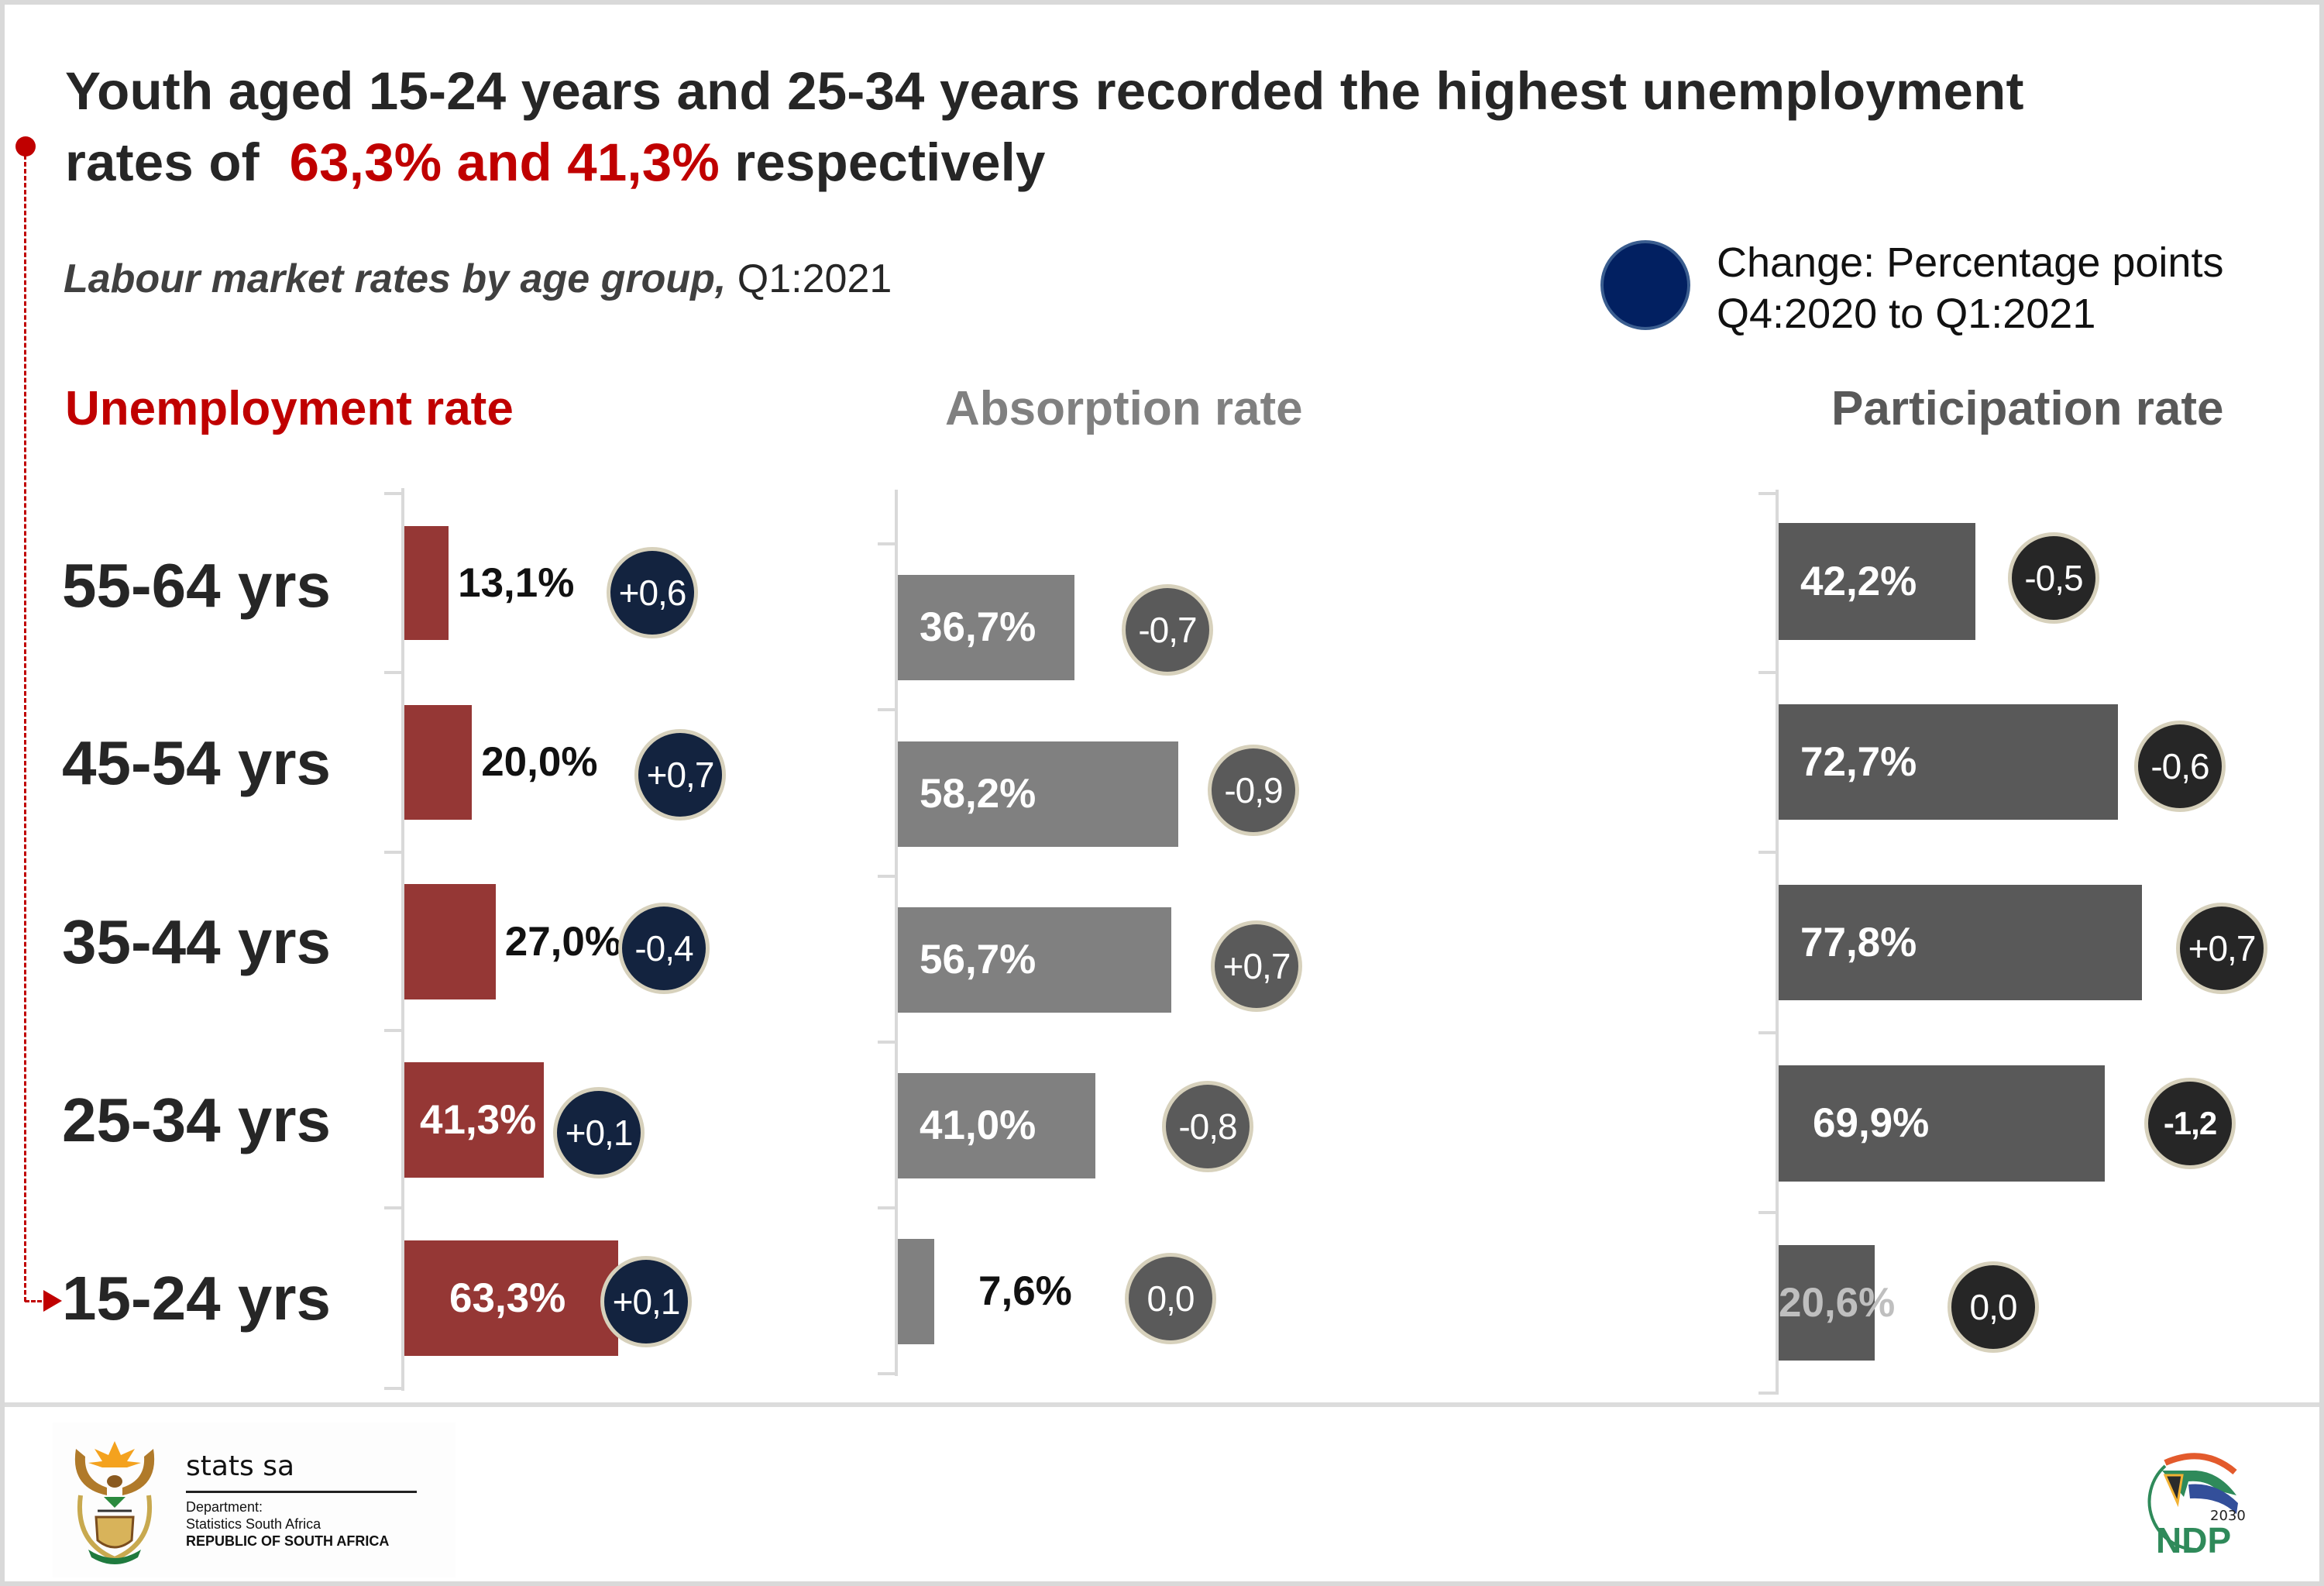  What do you see at coordinates (1858, 581) in the screenshot?
I see `participation-value-label: 42,2%` at bounding box center [1858, 581].